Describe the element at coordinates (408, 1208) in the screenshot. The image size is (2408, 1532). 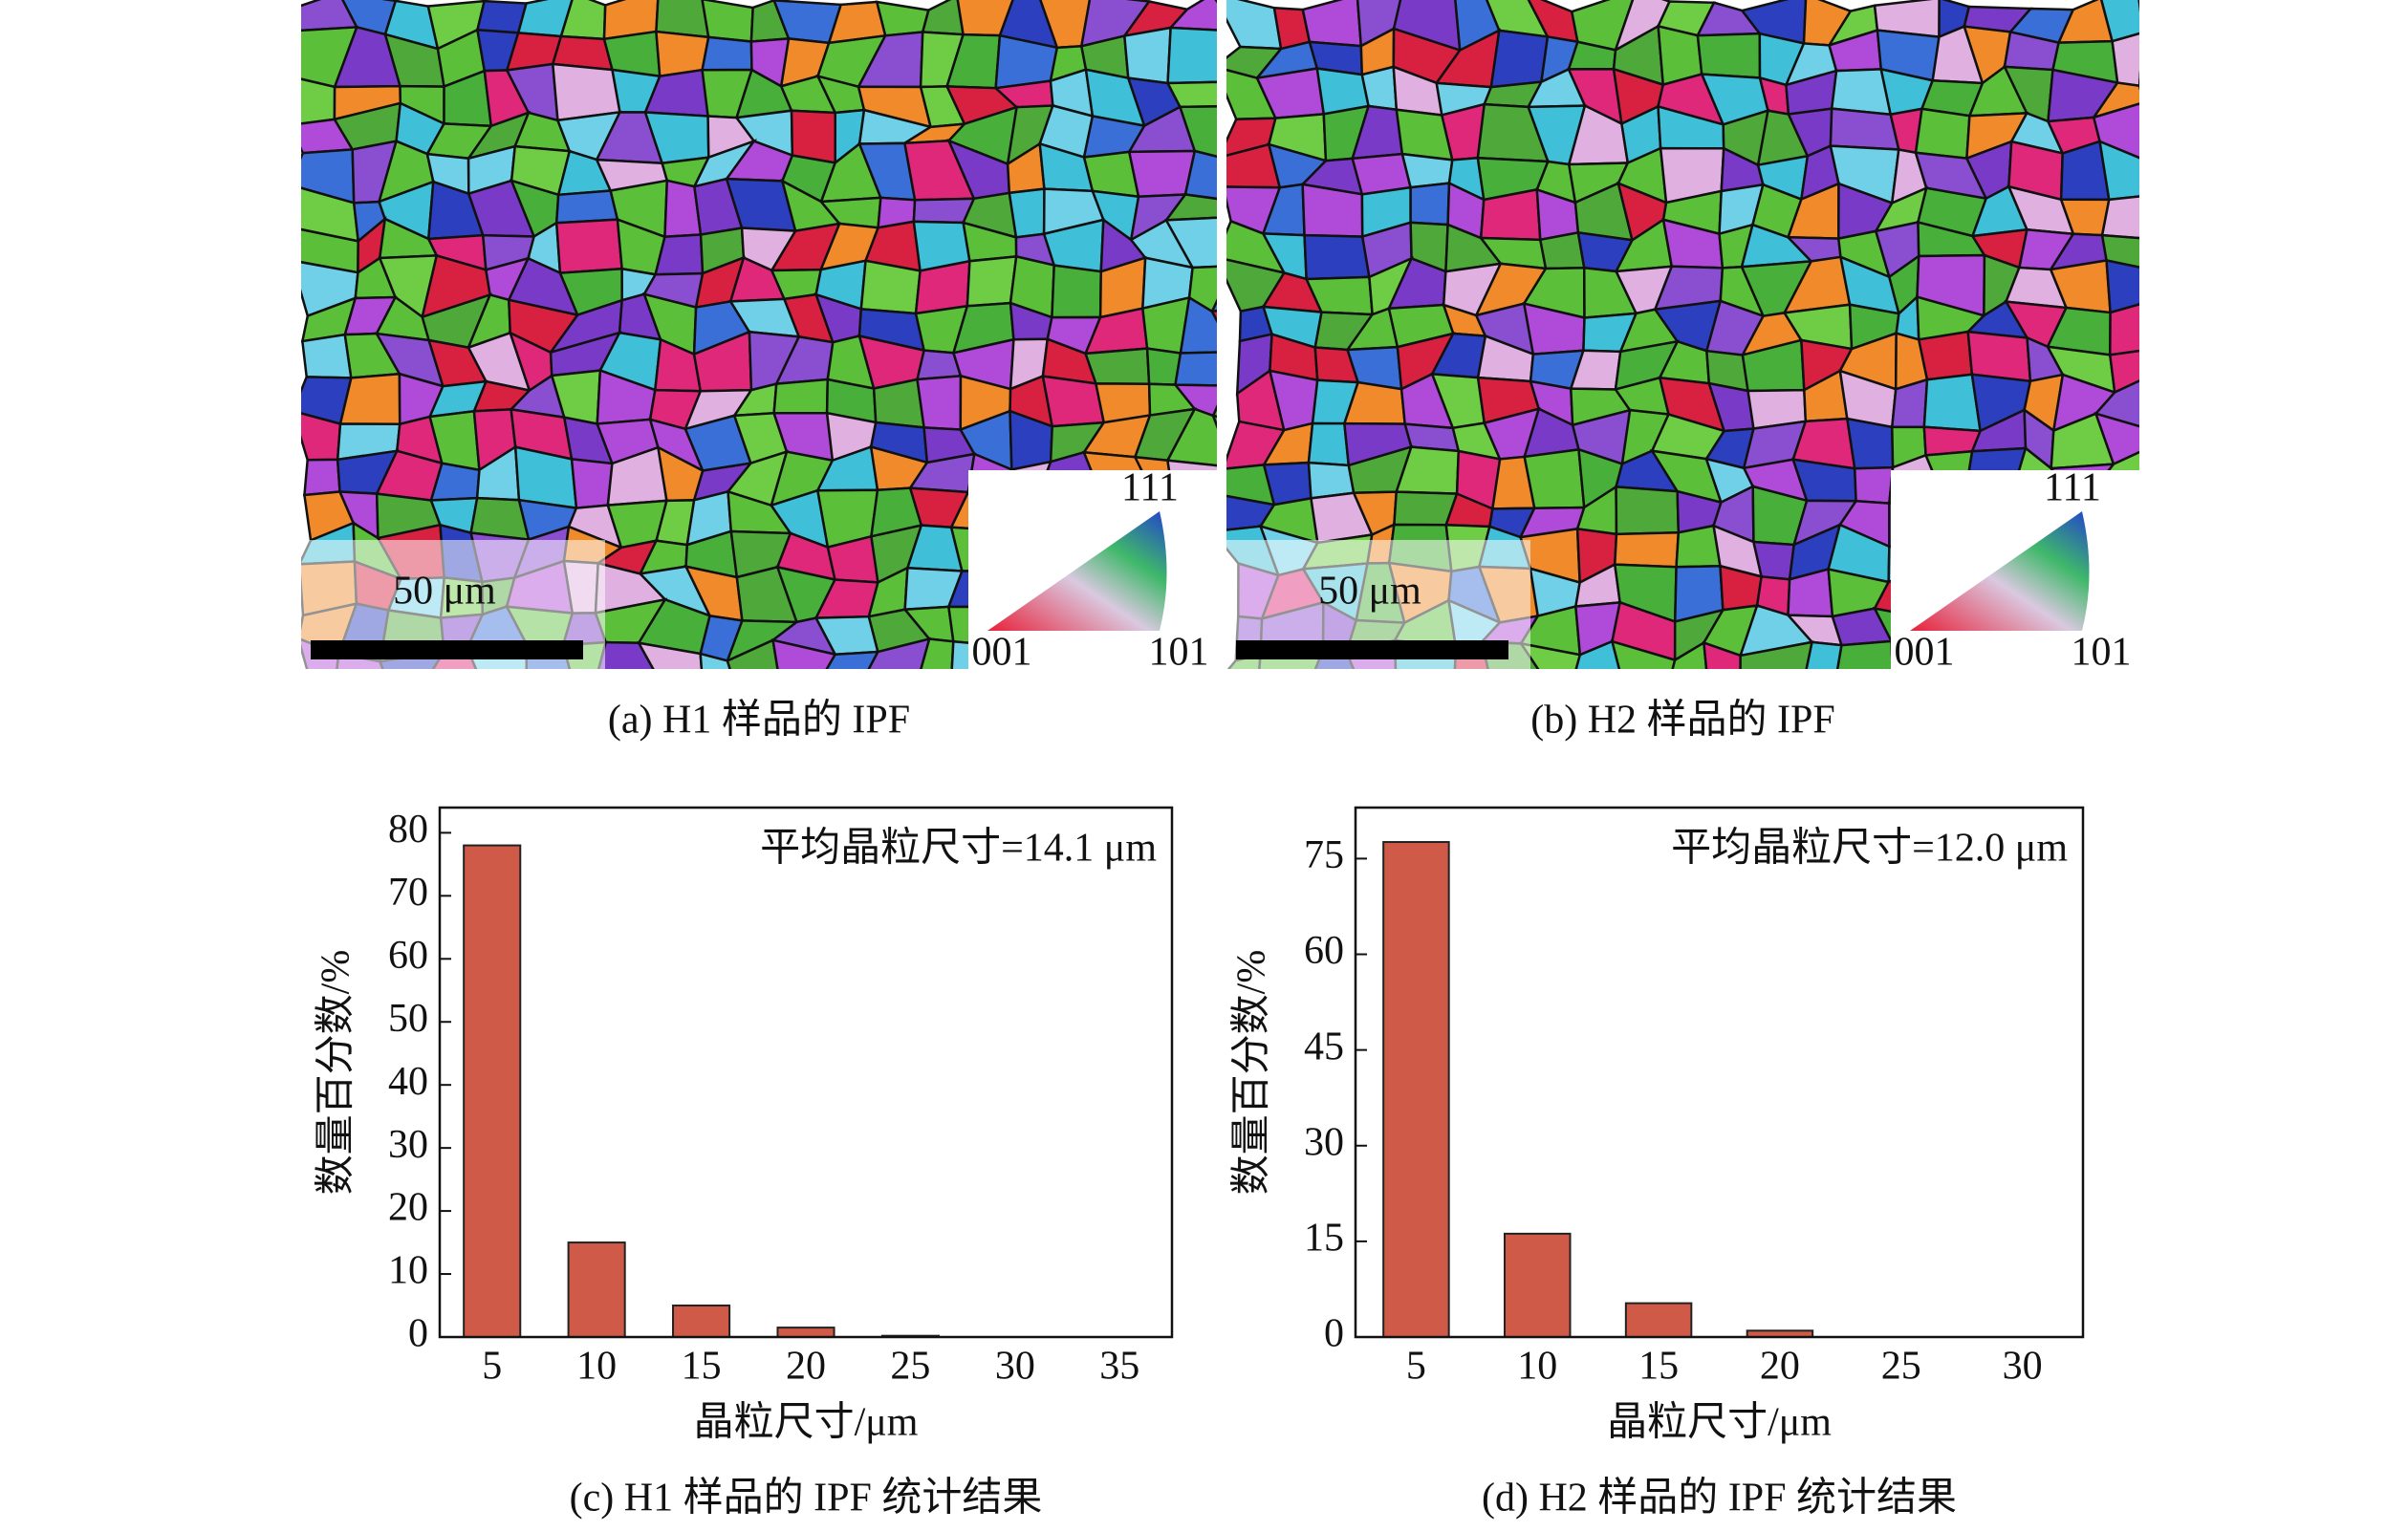
I see `y-tick-label: 20` at that location.